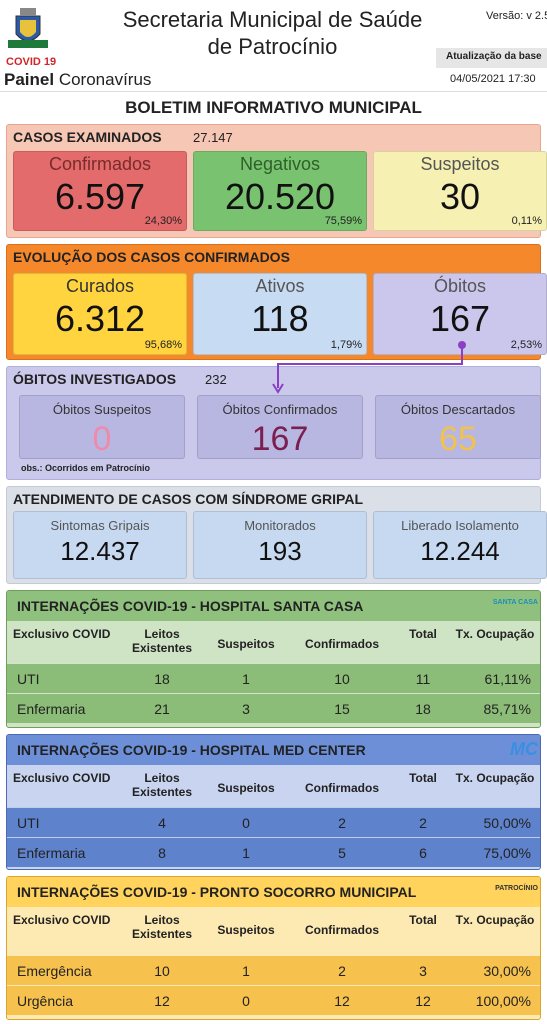 Image resolution: width=547 pixels, height=1024 pixels. What do you see at coordinates (507, 709) in the screenshot?
I see `table-cell: 85,71%` at bounding box center [507, 709].